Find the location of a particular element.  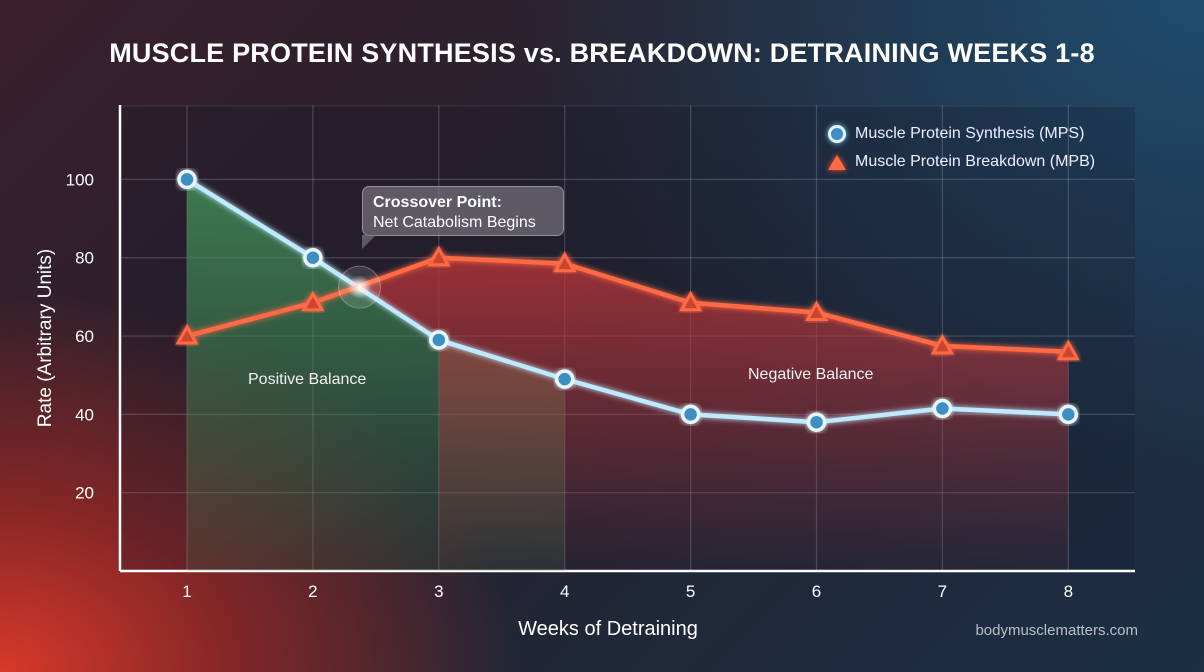

crossover-callout: Crossover Point: Net Catabolism Begins is located at coordinates (463, 217).